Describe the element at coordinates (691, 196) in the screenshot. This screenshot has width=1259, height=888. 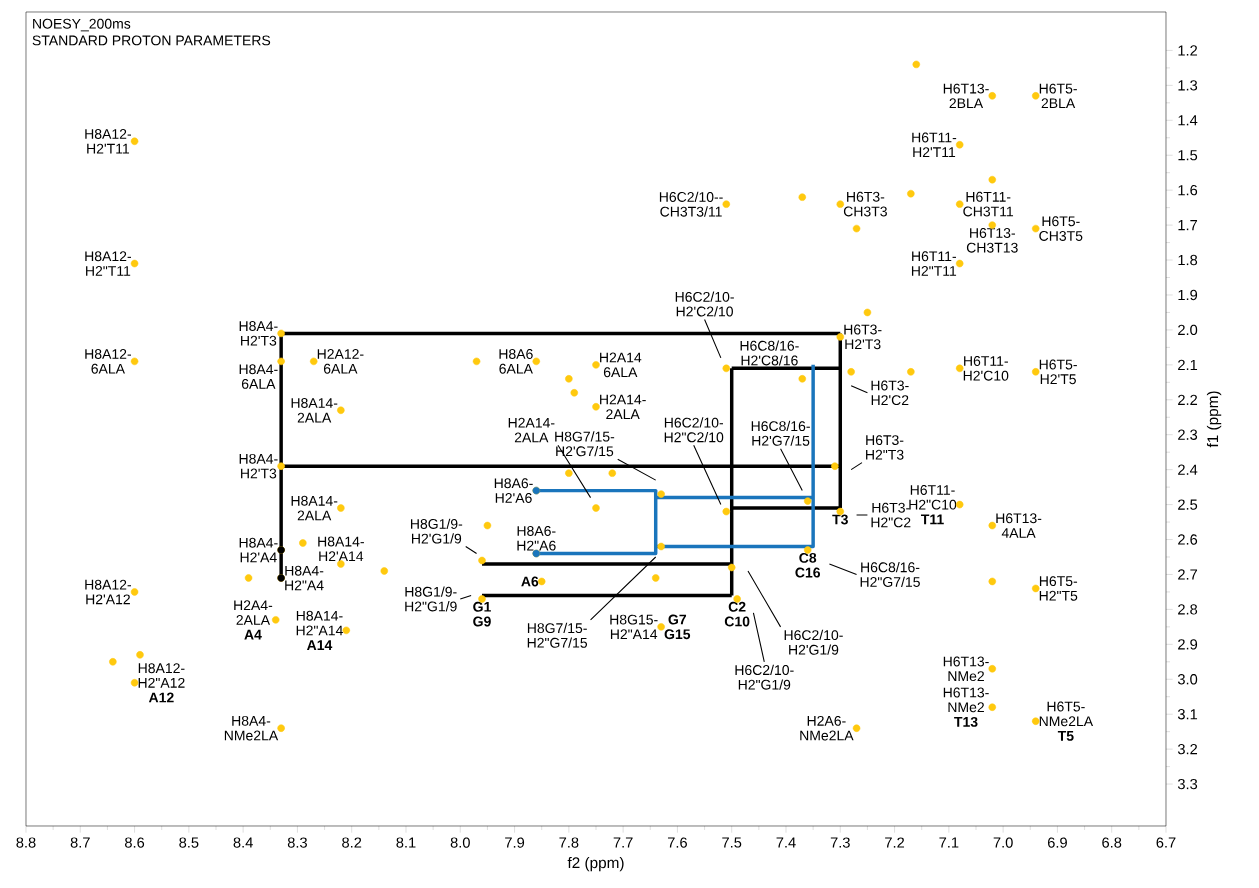
I see `annotation: H6C2/10--` at that location.